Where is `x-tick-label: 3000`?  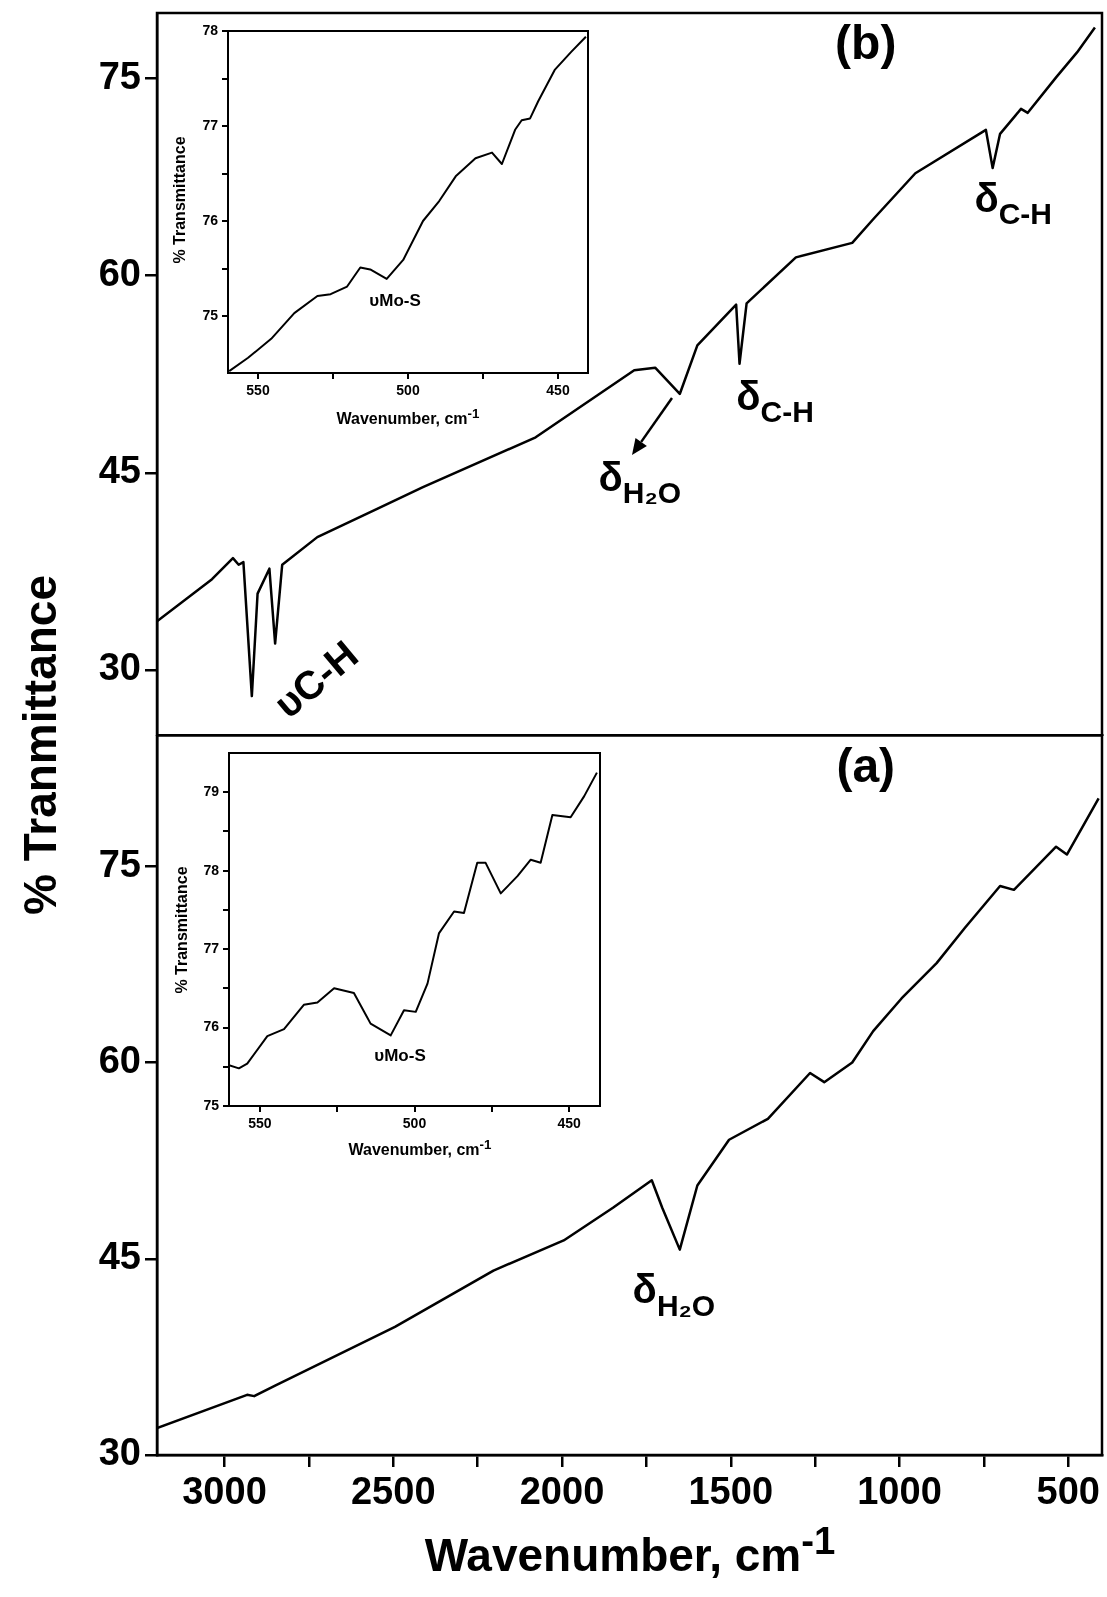
x-tick-label: 3000 is located at coordinates (224, 1491).